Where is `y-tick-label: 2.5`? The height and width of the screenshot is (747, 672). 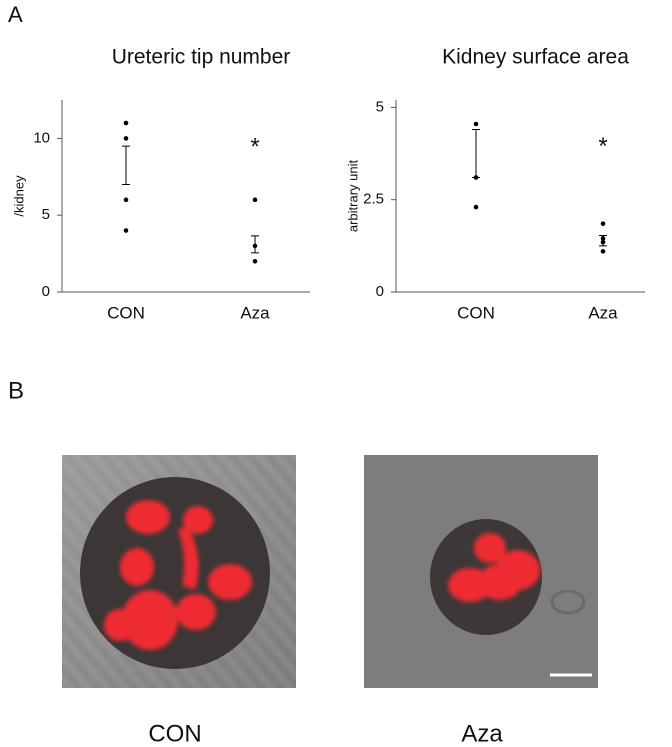 y-tick-label: 2.5 is located at coordinates (373, 199).